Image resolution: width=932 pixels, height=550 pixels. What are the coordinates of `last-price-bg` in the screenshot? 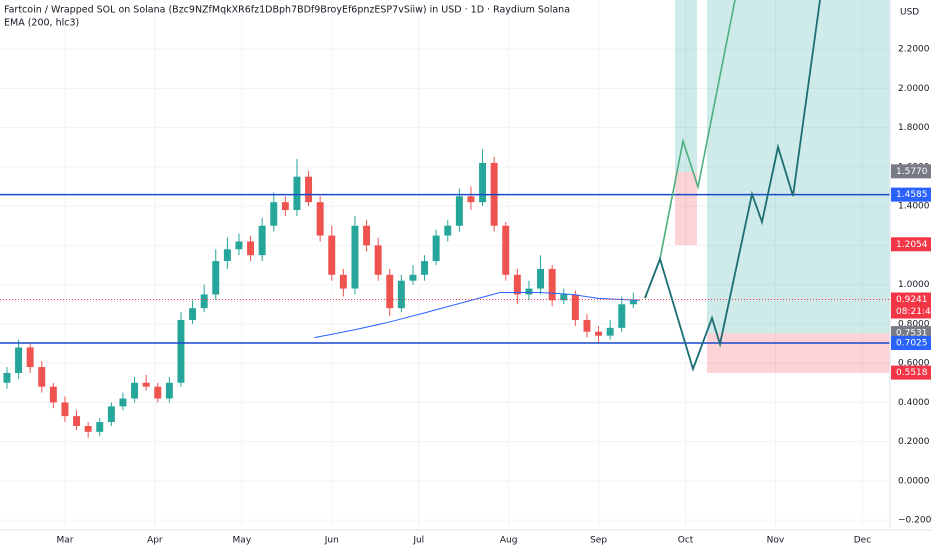 It's located at (911, 305).